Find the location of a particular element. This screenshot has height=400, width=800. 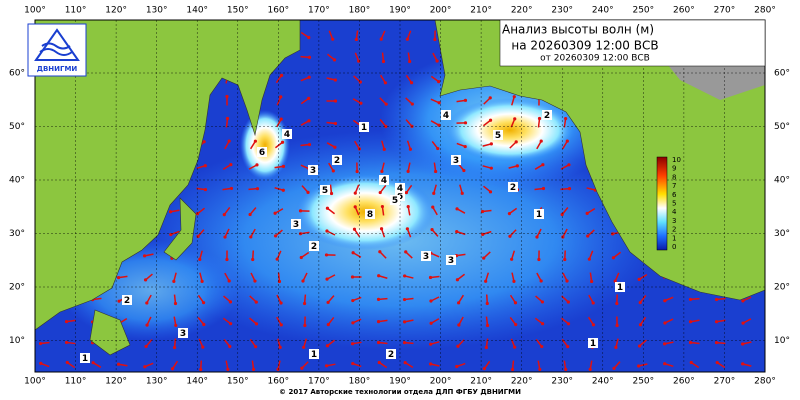

contour-label: 3 is located at coordinates (183, 334).